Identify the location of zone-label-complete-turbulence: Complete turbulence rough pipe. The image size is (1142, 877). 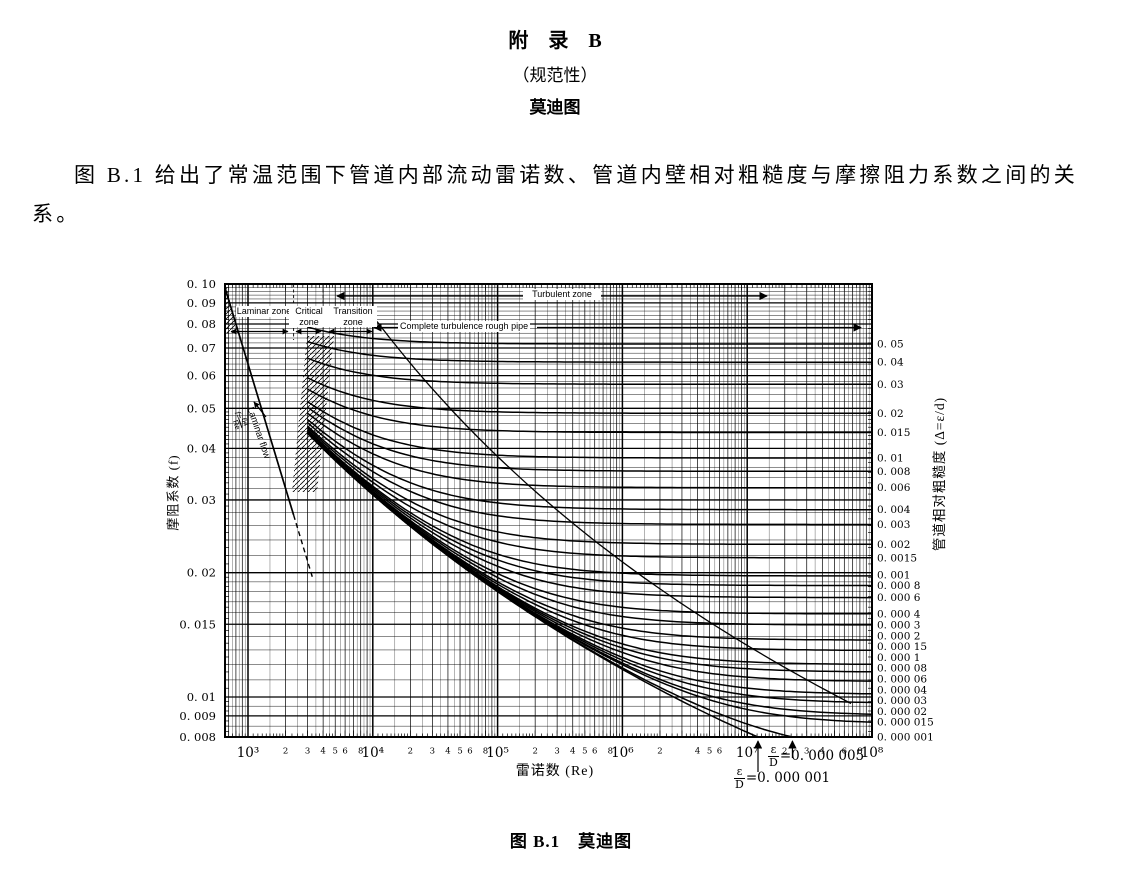
(464, 326).